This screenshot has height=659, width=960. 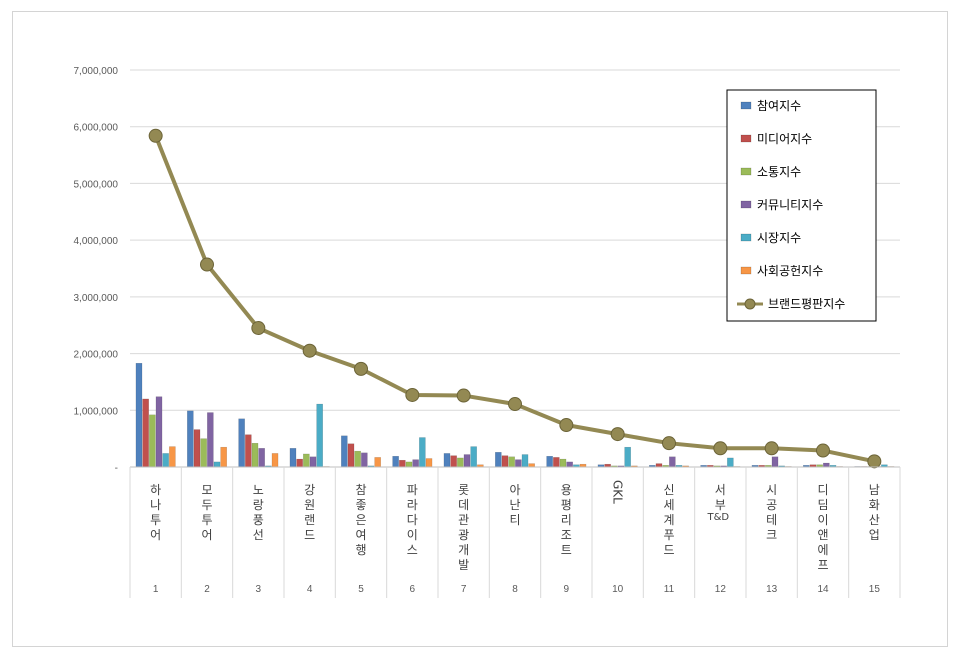 I want to click on legend-box, so click(x=801, y=205).